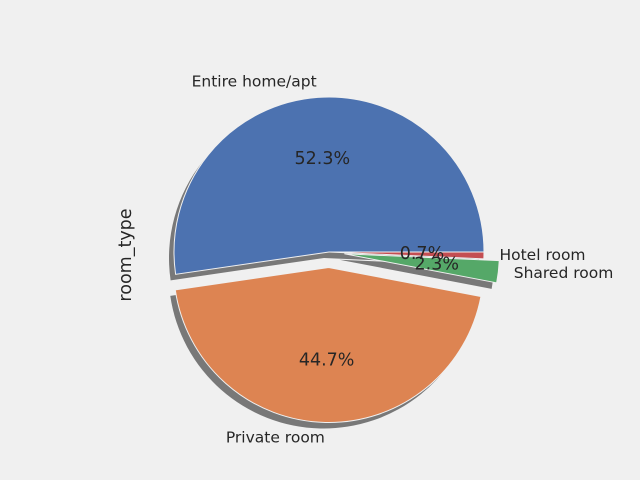  Describe the element at coordinates (322, 159) in the screenshot. I see `slice-pct-entire-home-apt: 52.3%` at that location.